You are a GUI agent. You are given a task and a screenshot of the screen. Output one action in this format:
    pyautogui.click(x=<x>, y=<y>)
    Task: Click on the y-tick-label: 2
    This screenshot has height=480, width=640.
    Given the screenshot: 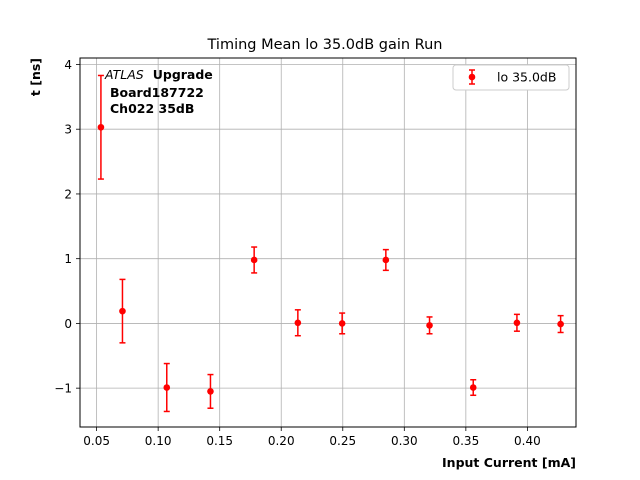 What is the action you would take?
    pyautogui.click(x=68, y=194)
    